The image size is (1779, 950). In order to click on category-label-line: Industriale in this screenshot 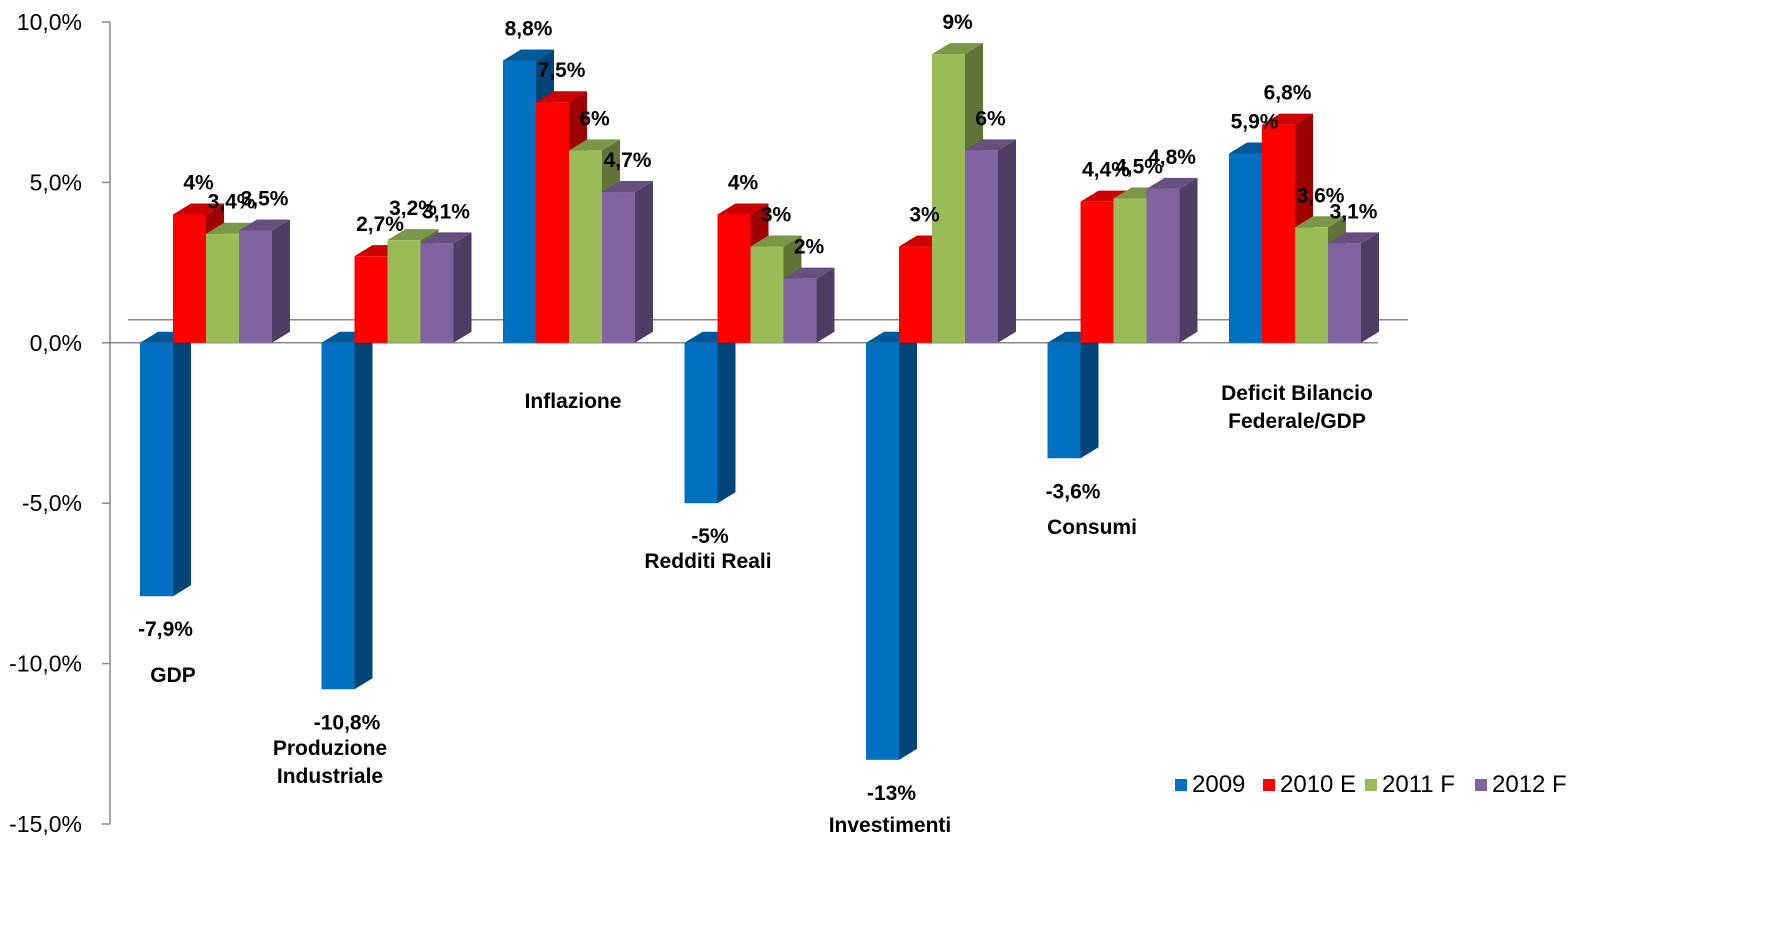, I will do `click(330, 776)`.